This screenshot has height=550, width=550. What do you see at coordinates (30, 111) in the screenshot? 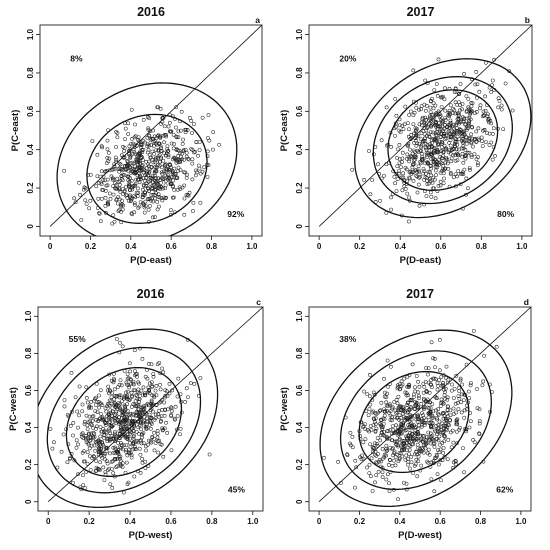
I see `y-tick-label: 0.6` at bounding box center [30, 111].